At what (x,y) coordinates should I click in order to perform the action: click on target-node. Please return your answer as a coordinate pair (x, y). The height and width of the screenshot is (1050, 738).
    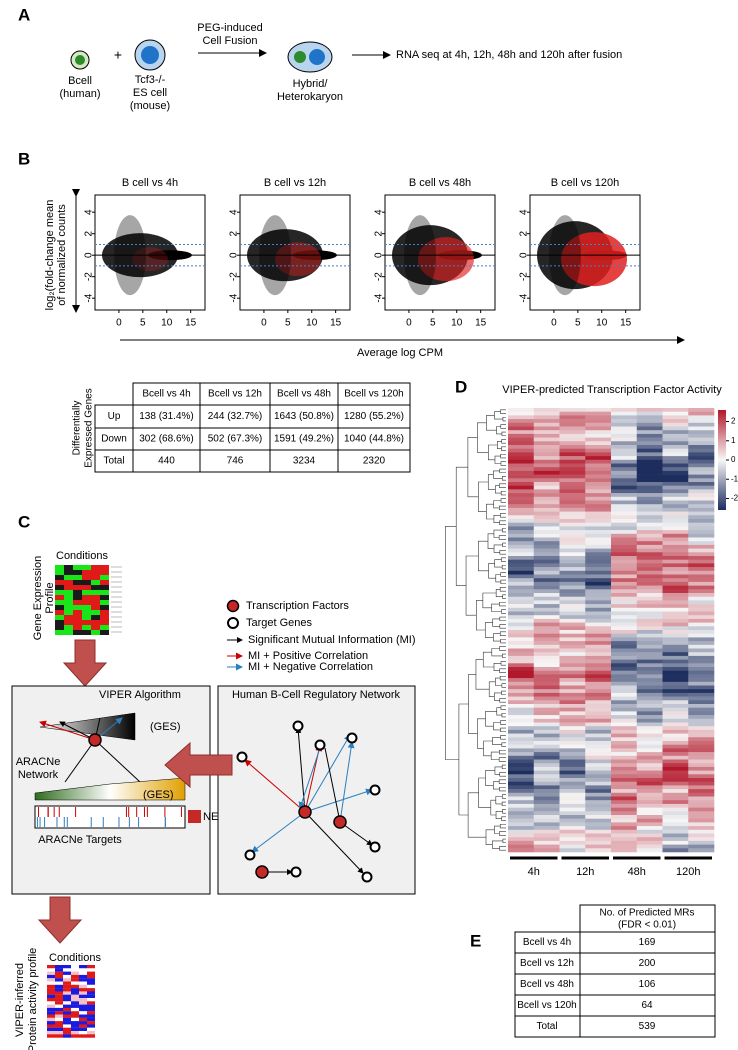
    Looking at the image, I should click on (320, 745).